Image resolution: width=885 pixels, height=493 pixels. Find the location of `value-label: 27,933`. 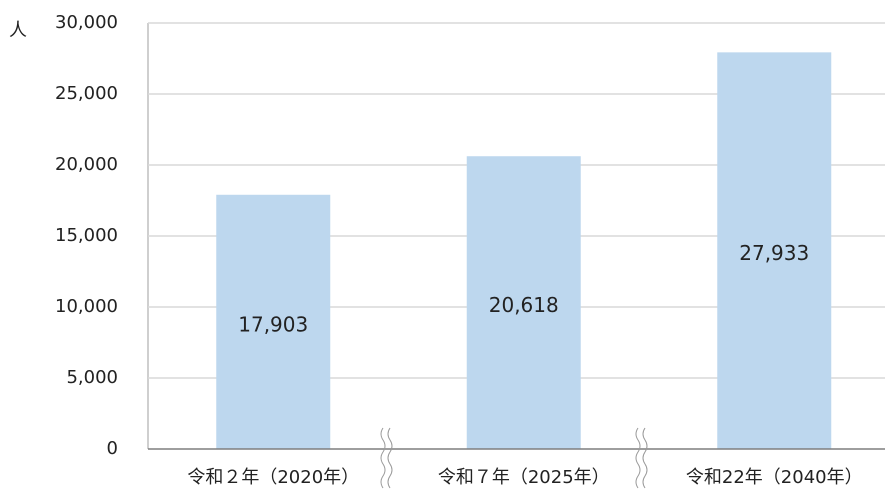

value-label: 27,933 is located at coordinates (774, 253).